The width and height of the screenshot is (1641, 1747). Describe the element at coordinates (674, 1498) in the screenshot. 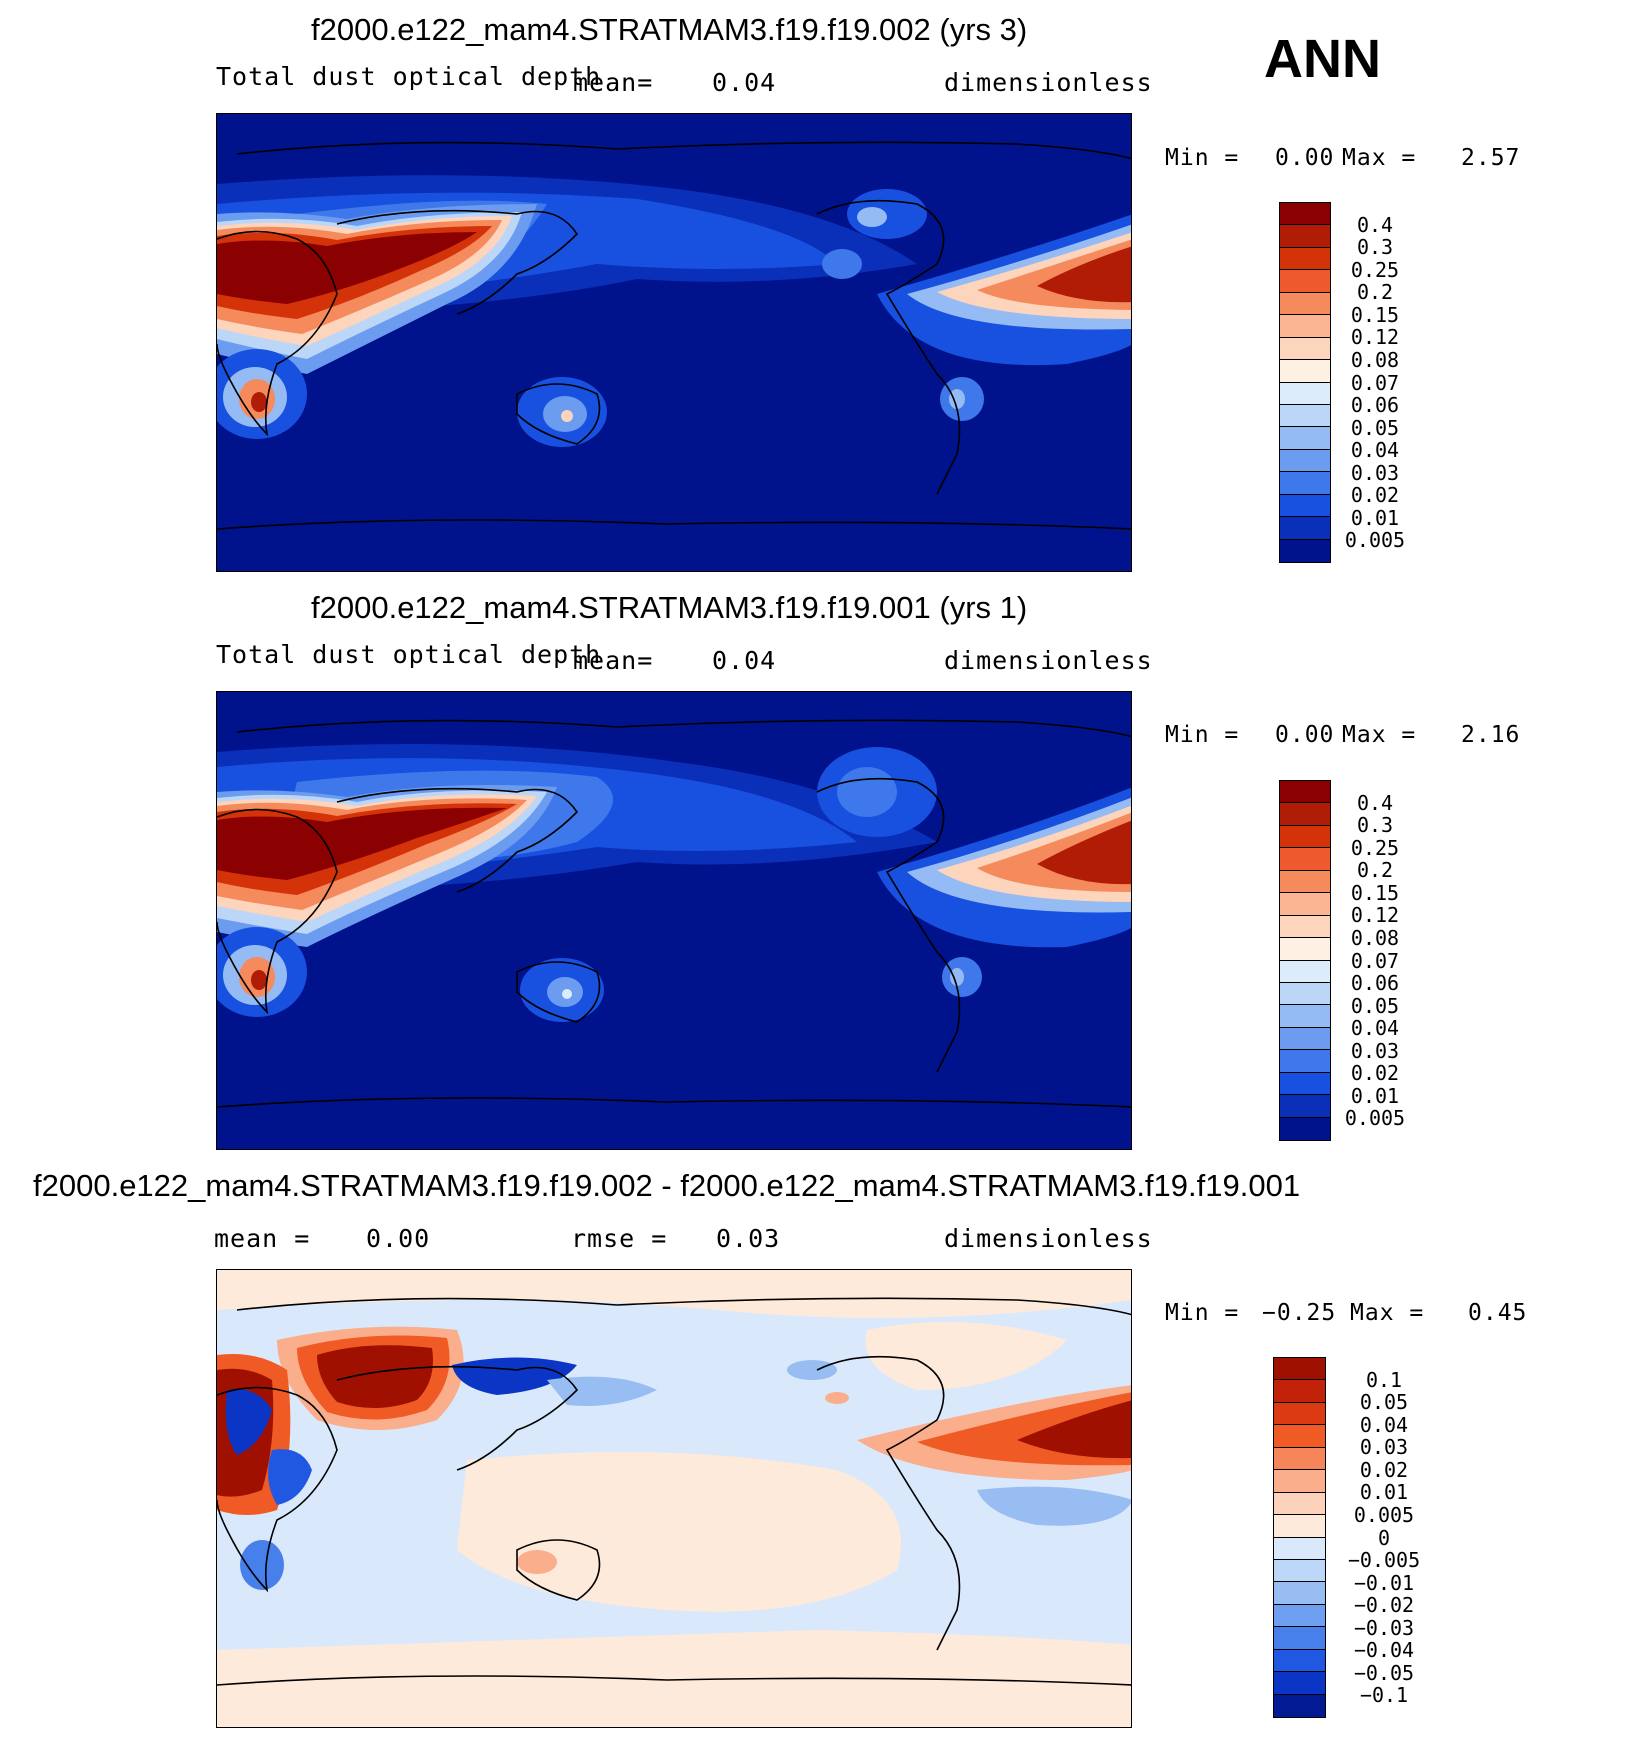

I see `panel-3-map` at that location.